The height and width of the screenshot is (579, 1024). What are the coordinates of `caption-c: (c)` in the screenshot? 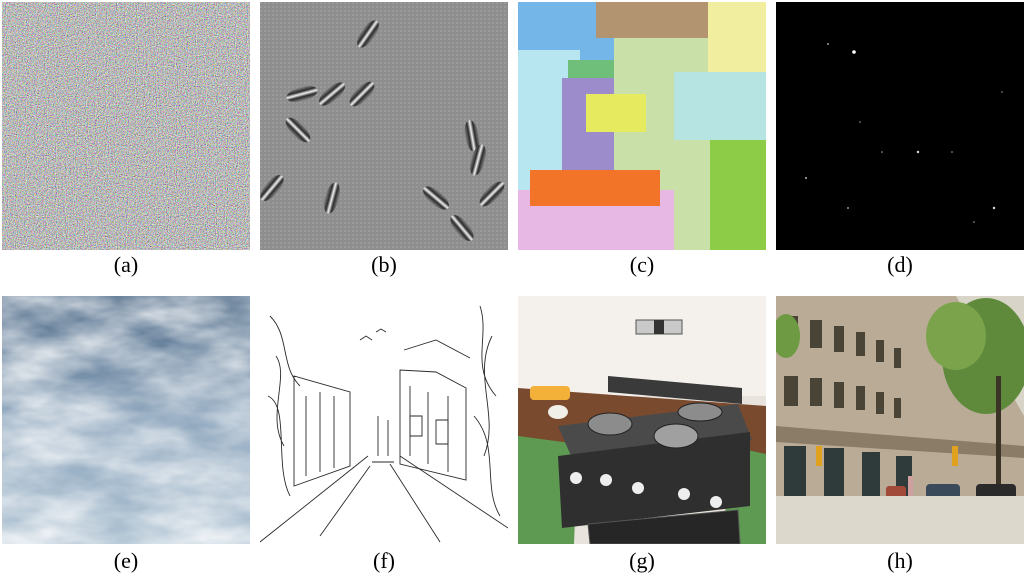 It's located at (642, 264).